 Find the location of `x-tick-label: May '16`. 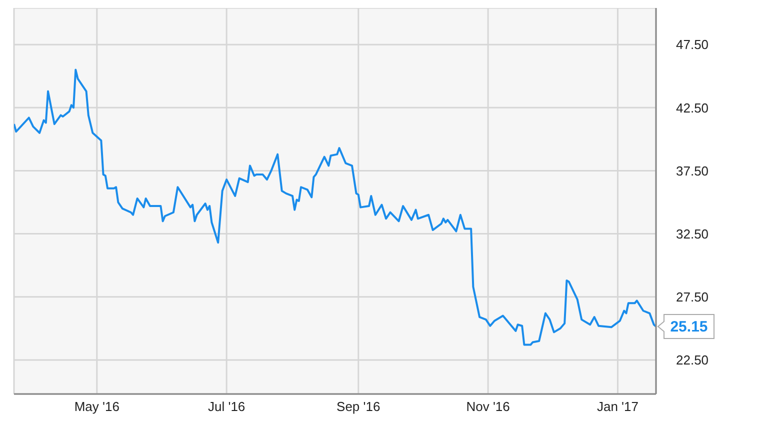

x-tick-label: May '16 is located at coordinates (97, 406).